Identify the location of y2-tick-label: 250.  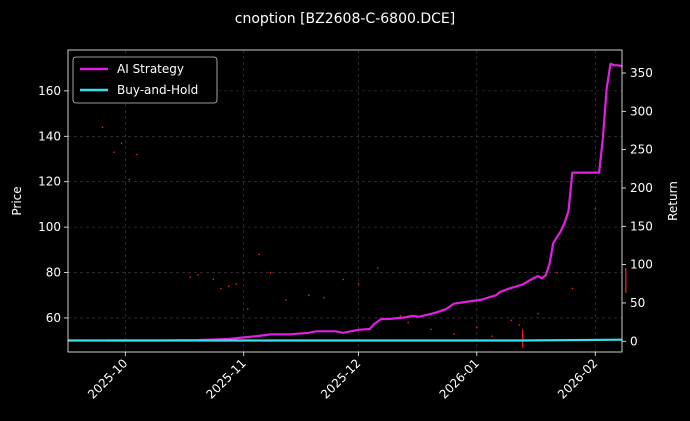
(641, 150).